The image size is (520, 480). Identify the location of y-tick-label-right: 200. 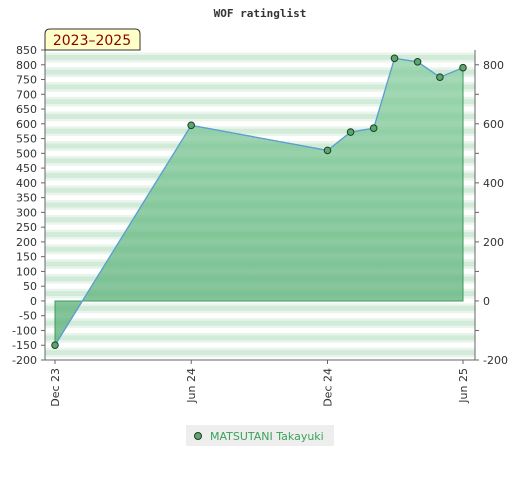
(493, 242).